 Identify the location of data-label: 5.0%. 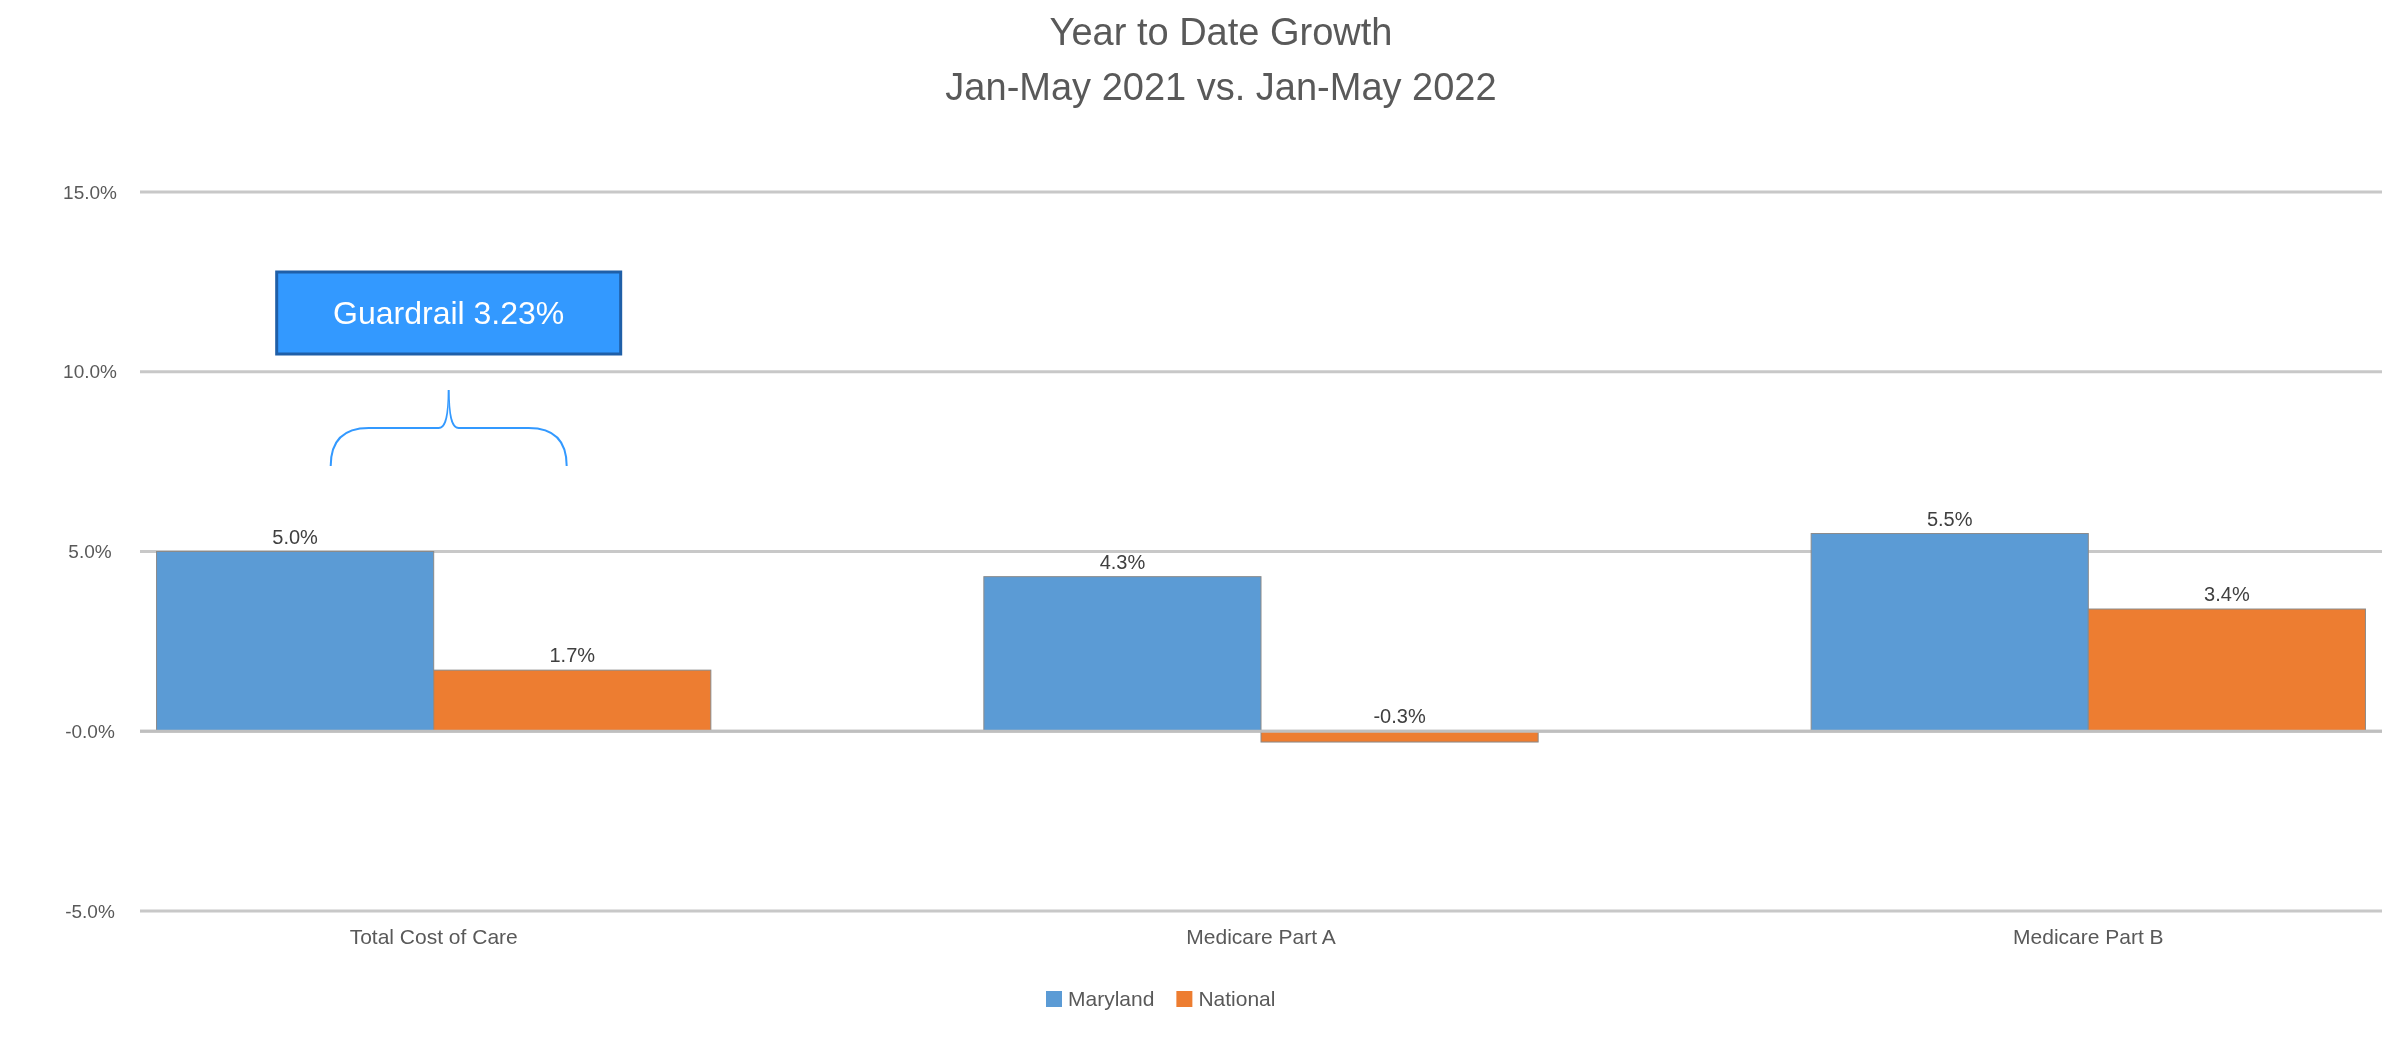
(295, 536).